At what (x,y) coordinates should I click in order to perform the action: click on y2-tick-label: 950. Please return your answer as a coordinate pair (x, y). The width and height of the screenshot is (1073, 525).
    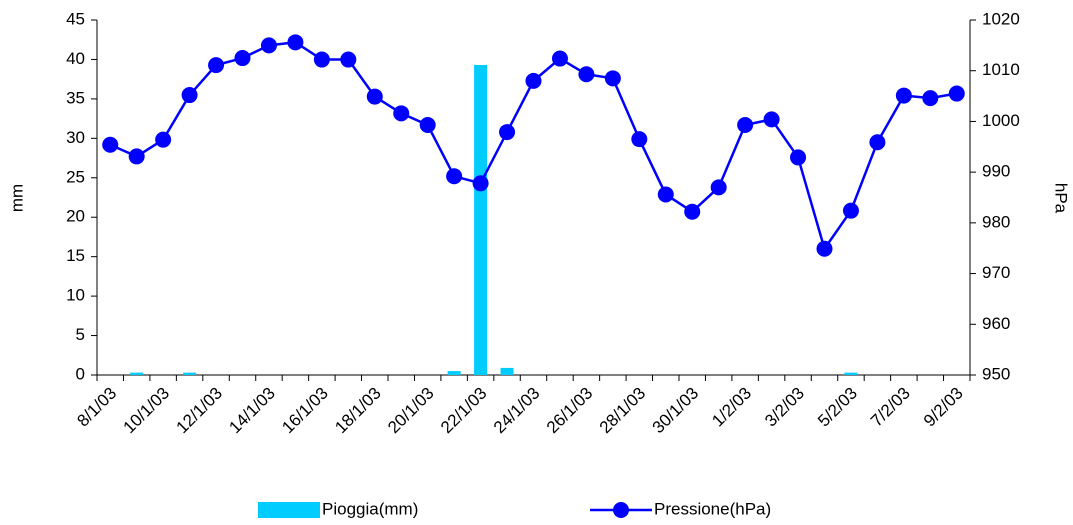
    Looking at the image, I should click on (996, 373).